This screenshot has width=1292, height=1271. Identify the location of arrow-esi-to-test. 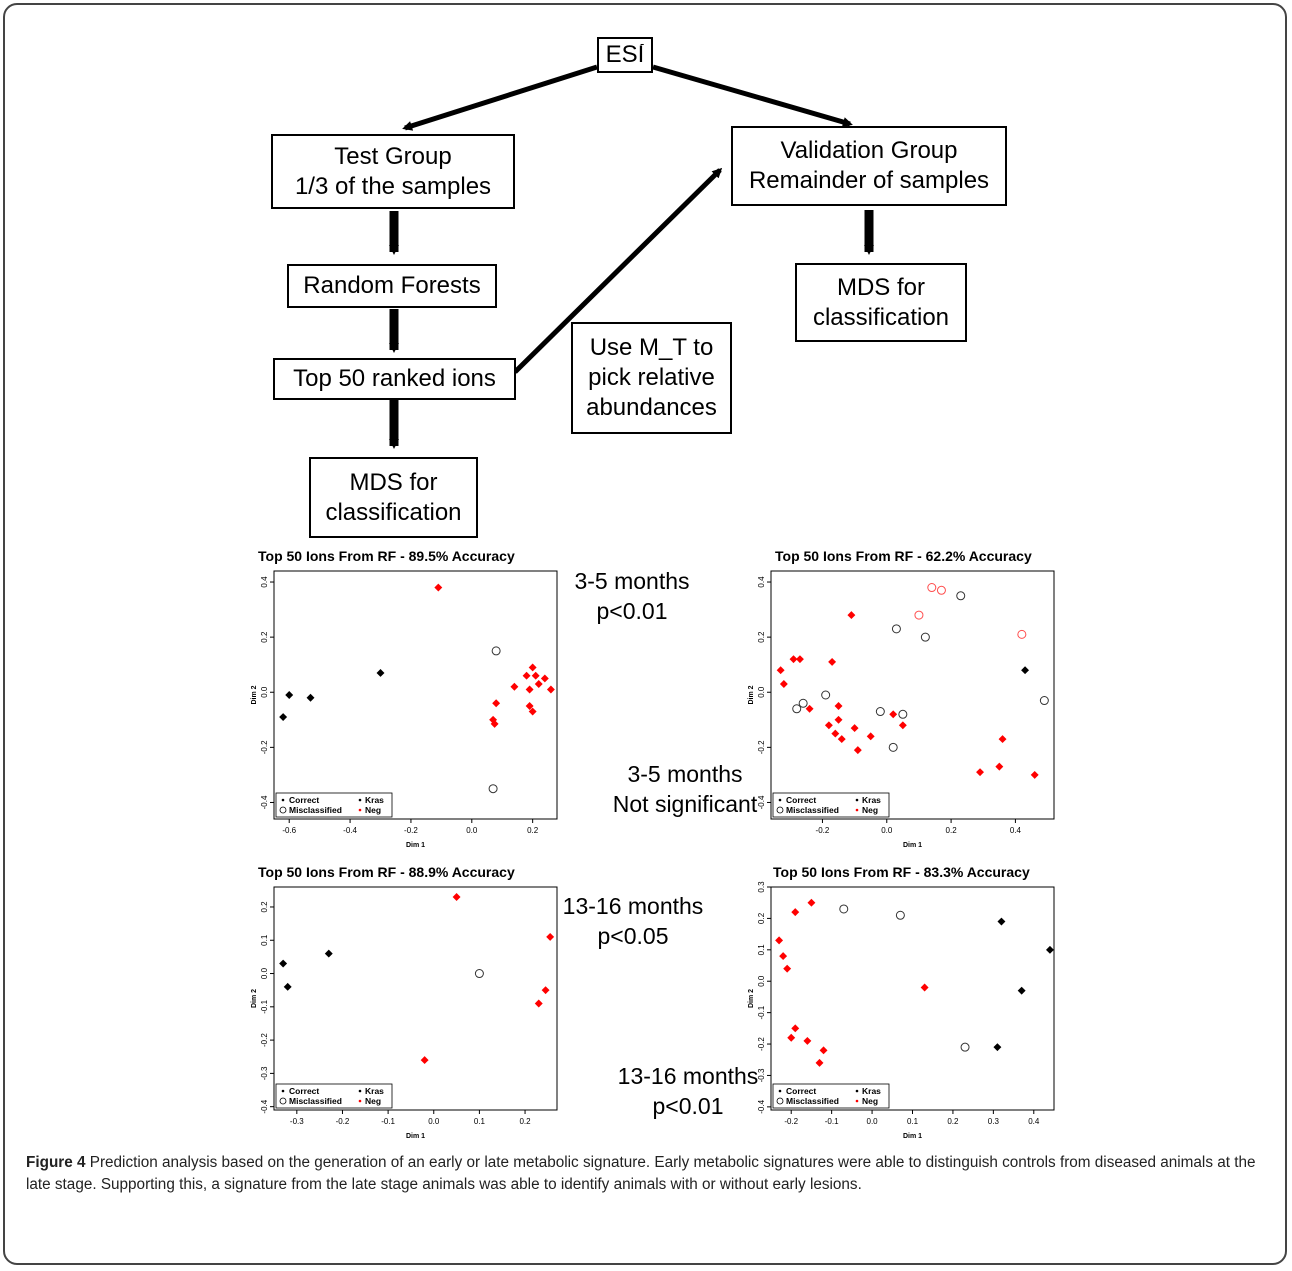
(500, 97).